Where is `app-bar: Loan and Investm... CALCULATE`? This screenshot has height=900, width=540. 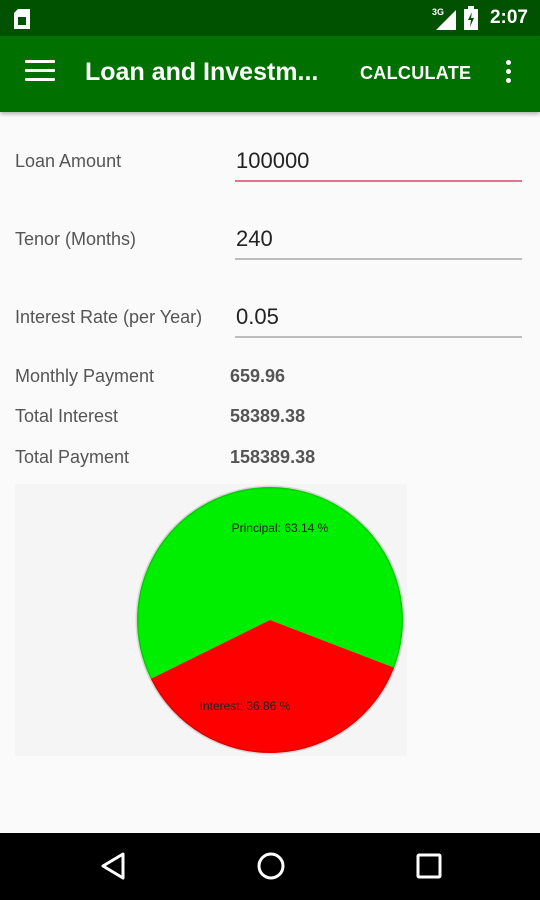 app-bar: Loan and Investm... CALCULATE is located at coordinates (270, 74).